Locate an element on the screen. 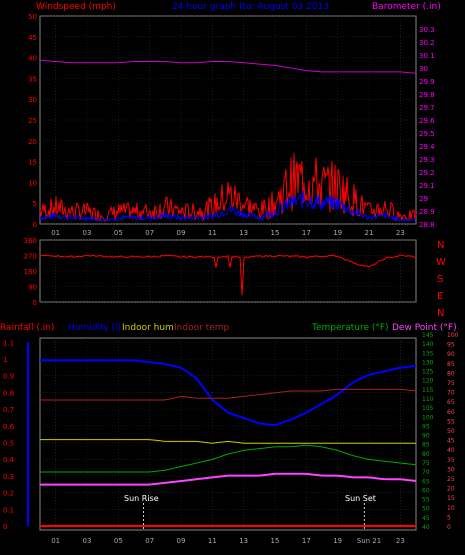 This screenshot has width=465, height=555. dew-point-tick-label: 90 is located at coordinates (451, 354).